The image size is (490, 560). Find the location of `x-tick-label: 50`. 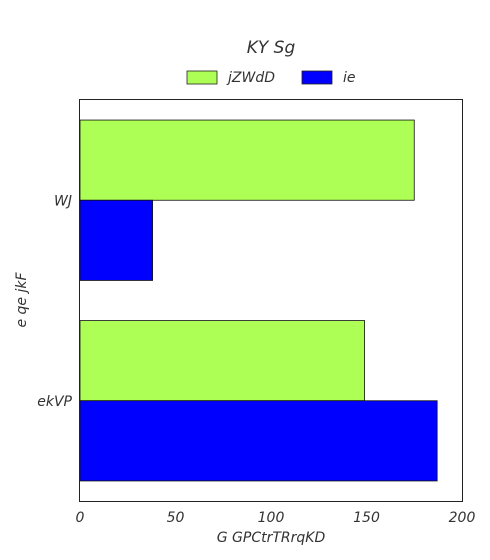

x-tick-label: 50 is located at coordinates (176, 518).